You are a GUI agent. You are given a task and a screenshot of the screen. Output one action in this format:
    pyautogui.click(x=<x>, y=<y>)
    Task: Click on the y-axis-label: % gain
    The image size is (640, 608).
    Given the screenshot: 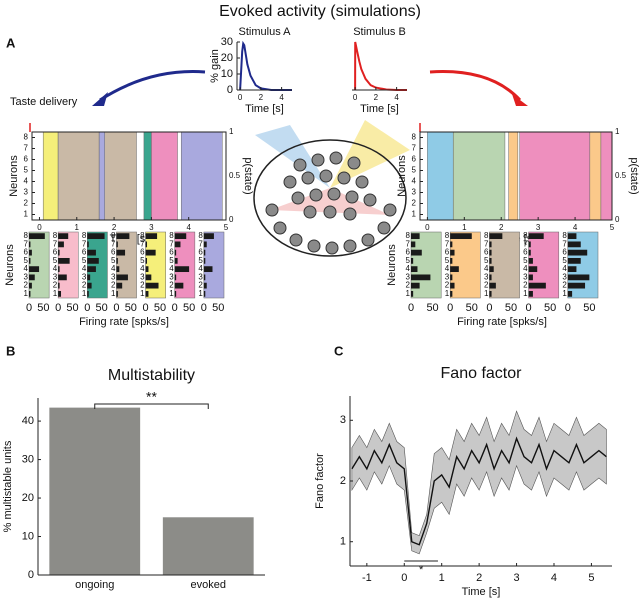 What is the action you would take?
    pyautogui.click(x=215, y=66)
    